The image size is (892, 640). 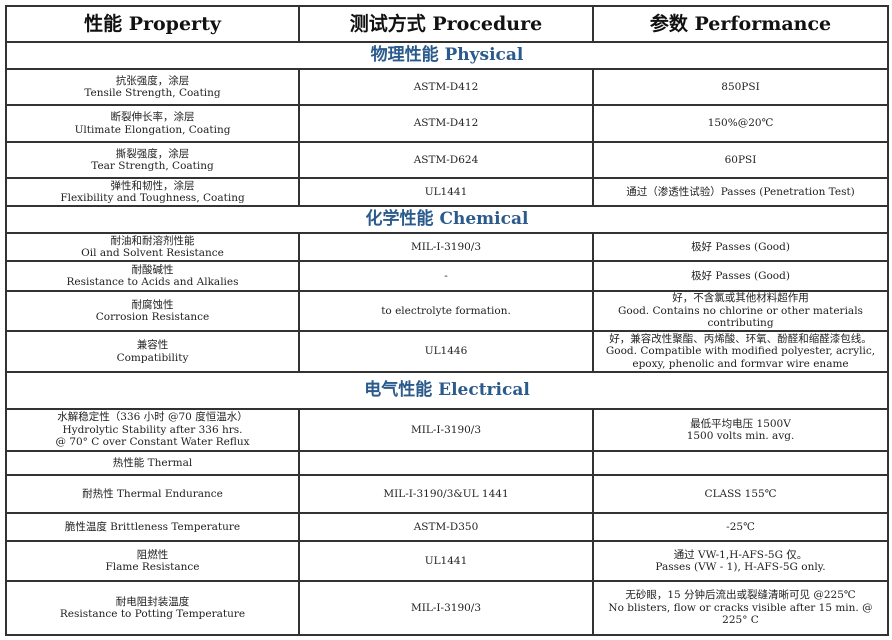 I want to click on performance-cell: 极好 Passes (Good), so click(x=740, y=276).